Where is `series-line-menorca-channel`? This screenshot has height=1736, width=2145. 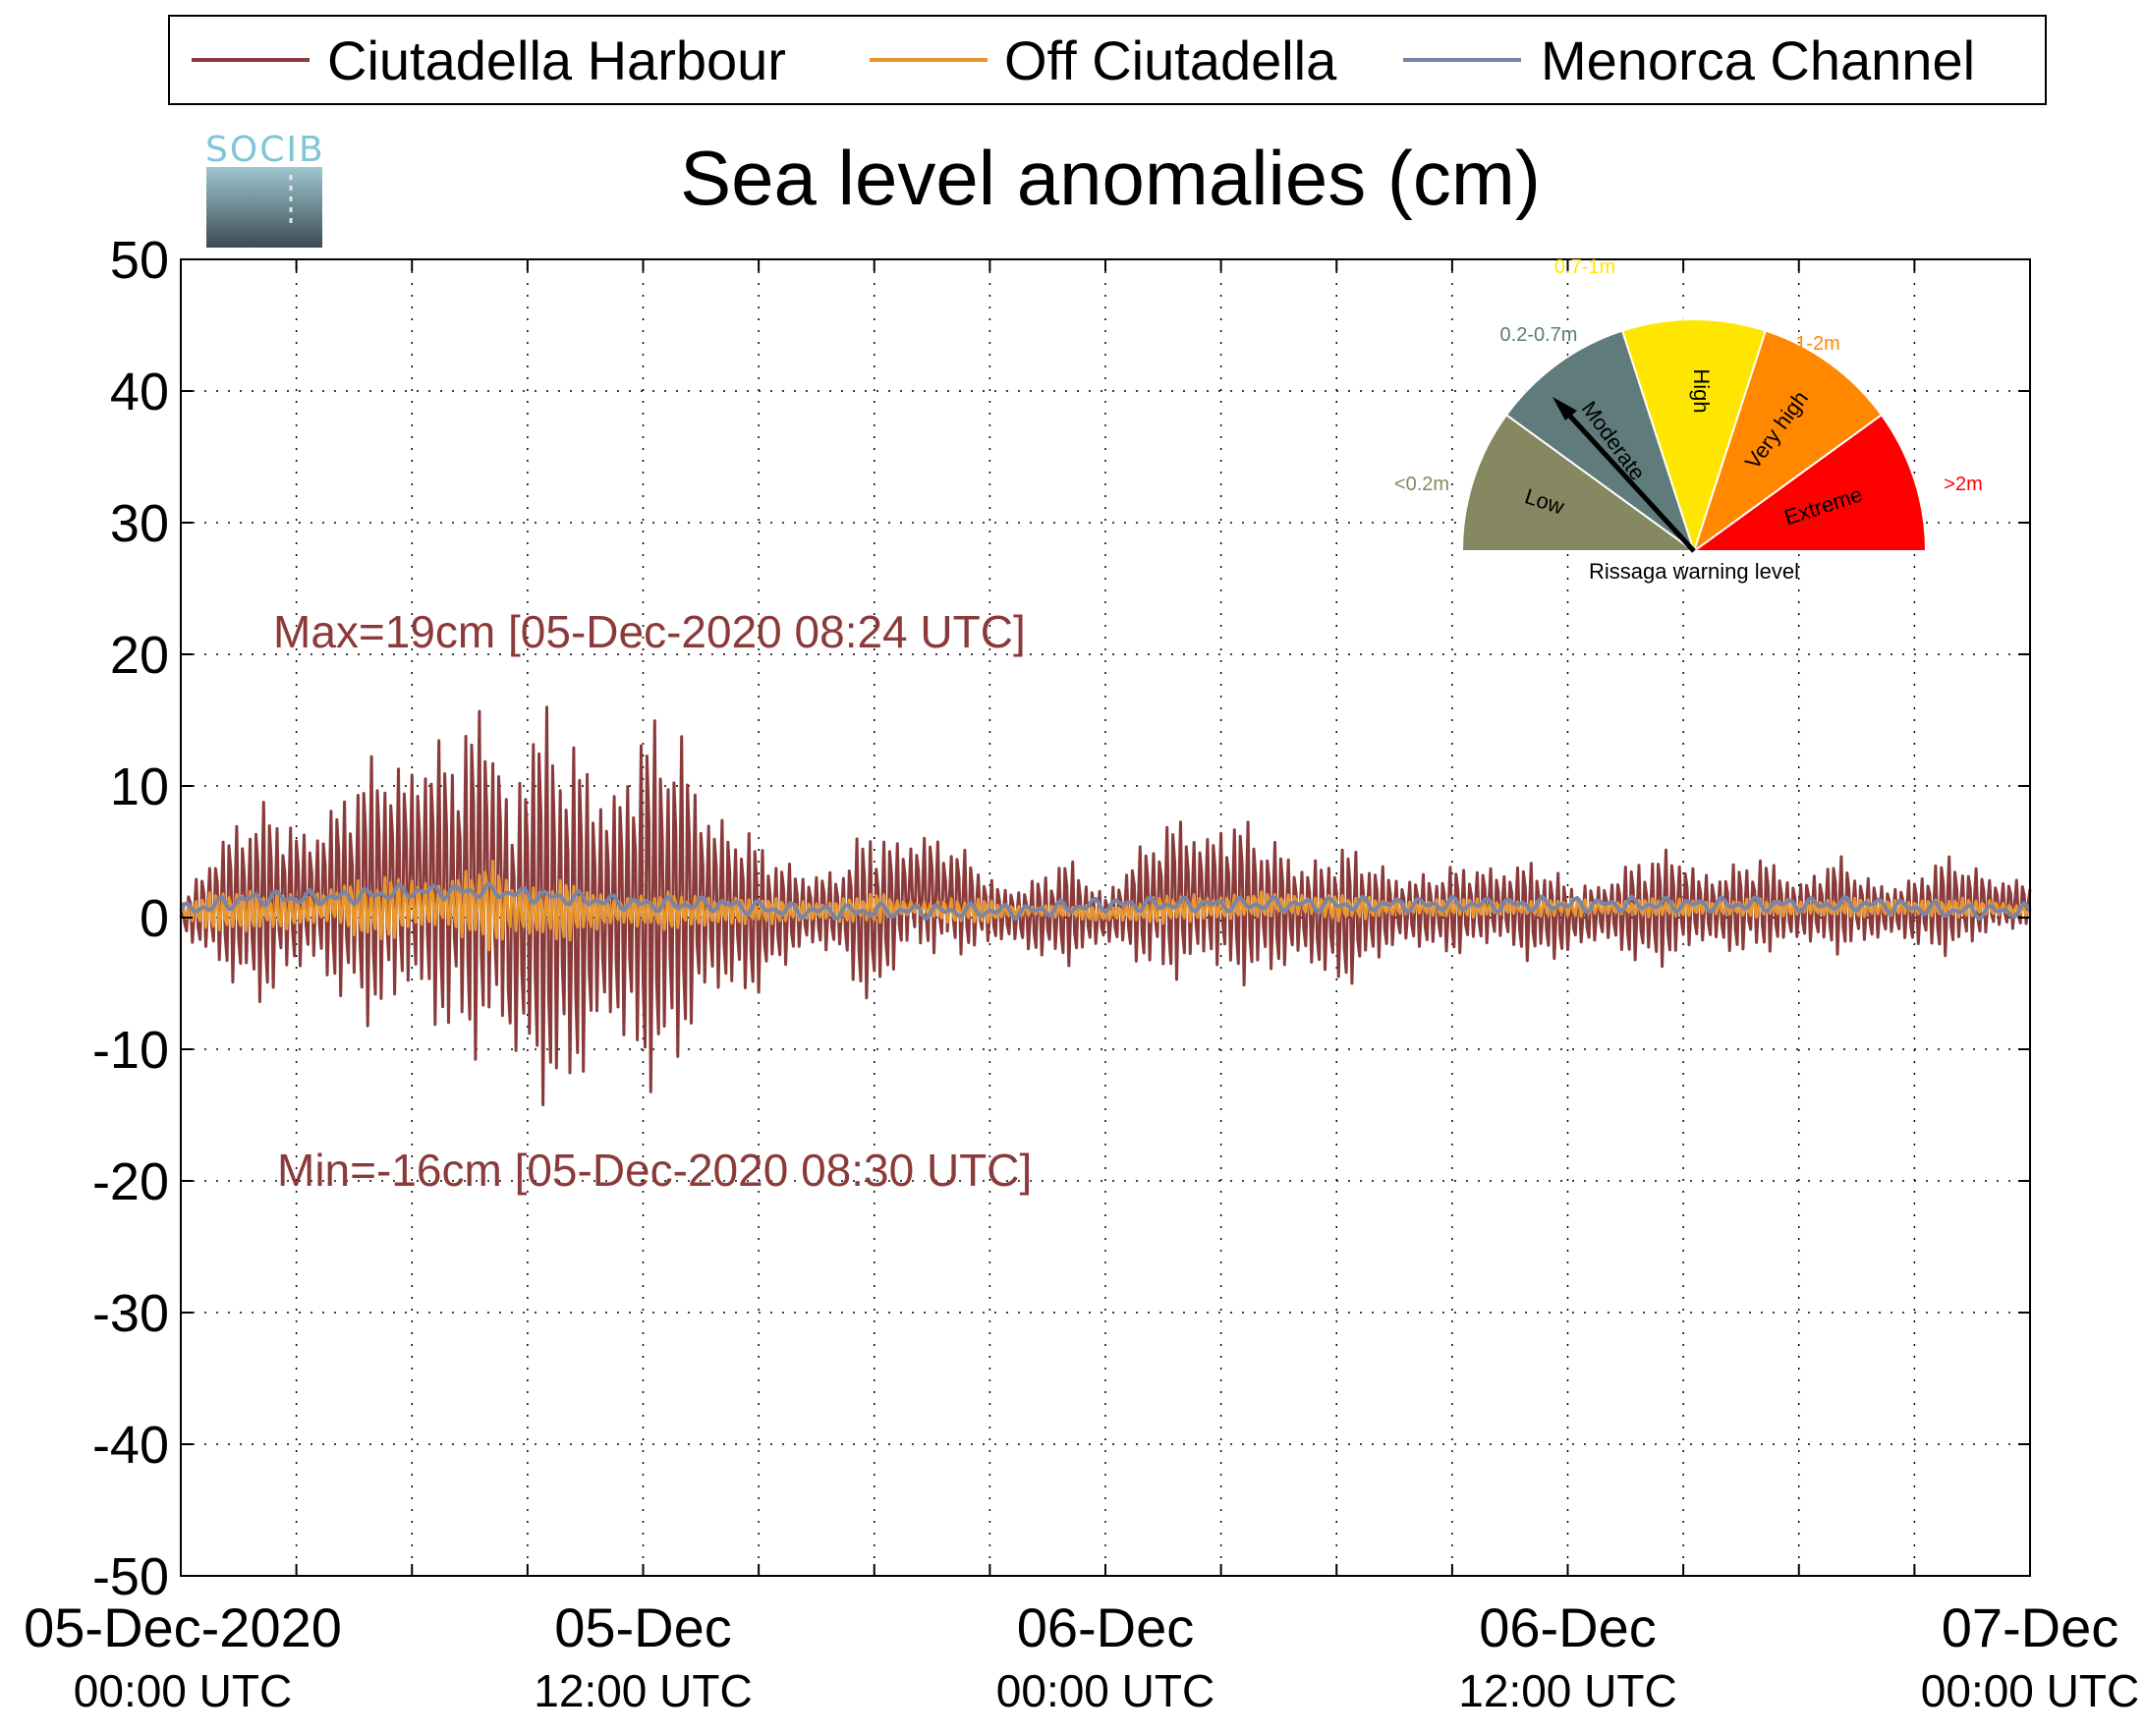
series-line-menorca-channel is located at coordinates (1105, 901).